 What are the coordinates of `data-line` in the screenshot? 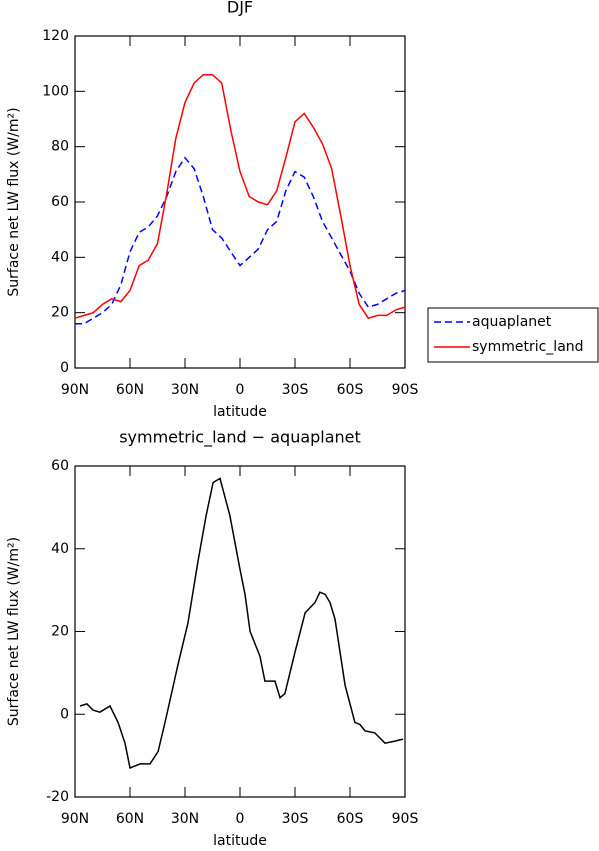 It's located at (240, 240).